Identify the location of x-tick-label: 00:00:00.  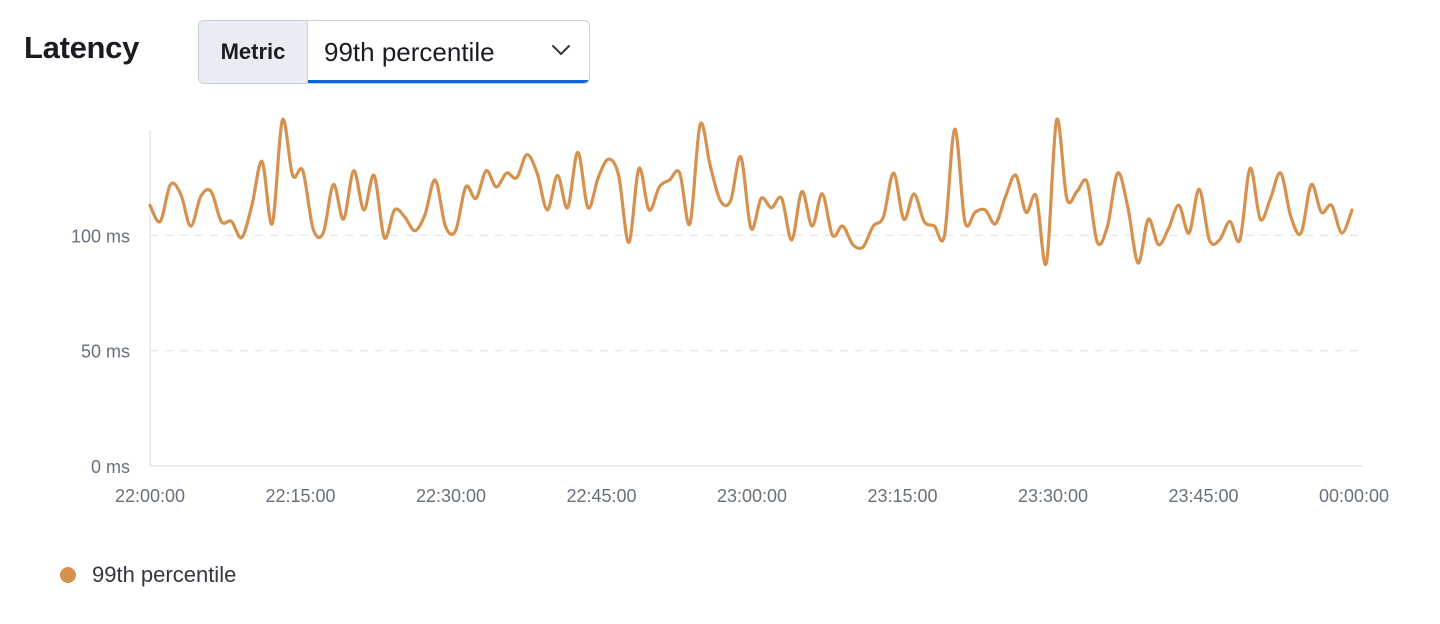
(1354, 496).